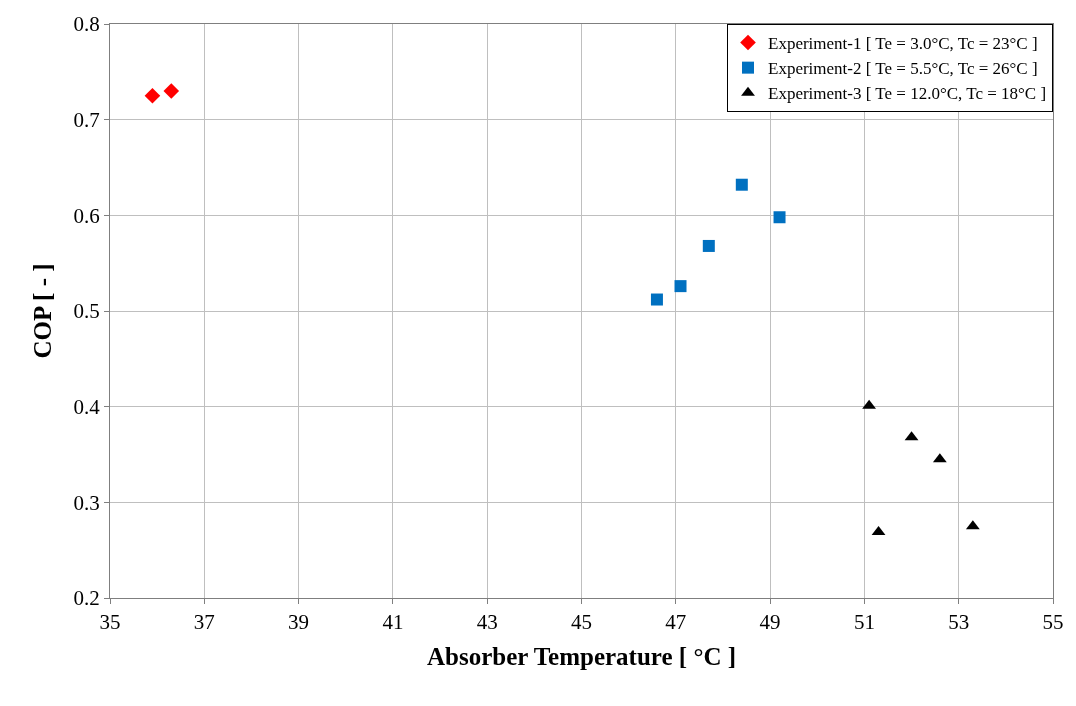 The image size is (1076, 706). Describe the element at coordinates (110, 622) in the screenshot. I see `x-tick-label: 35` at that location.